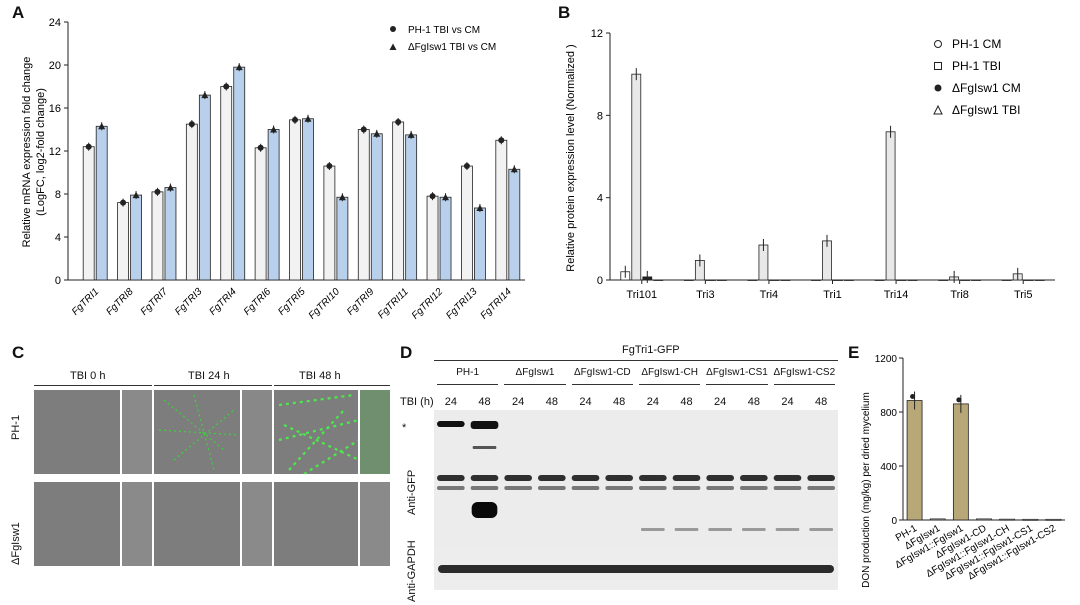 The image size is (1080, 605). I want to click on legend-marker-a, so click(393, 29).